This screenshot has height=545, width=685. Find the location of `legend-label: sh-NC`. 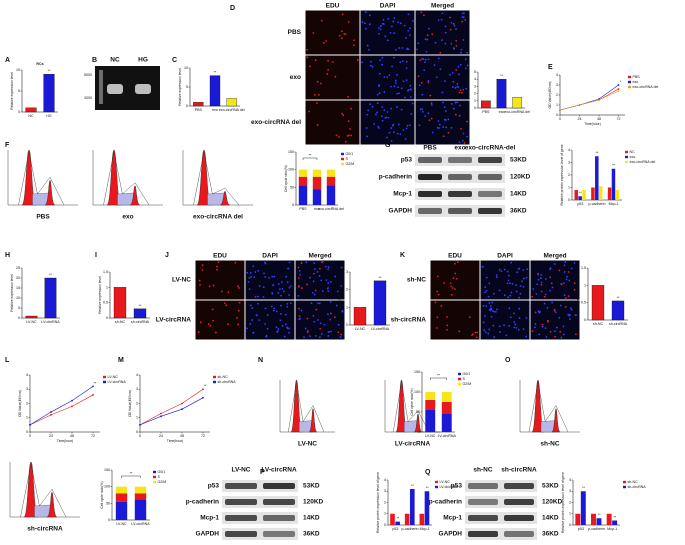

legend-label: sh-NC is located at coordinates (633, 482).